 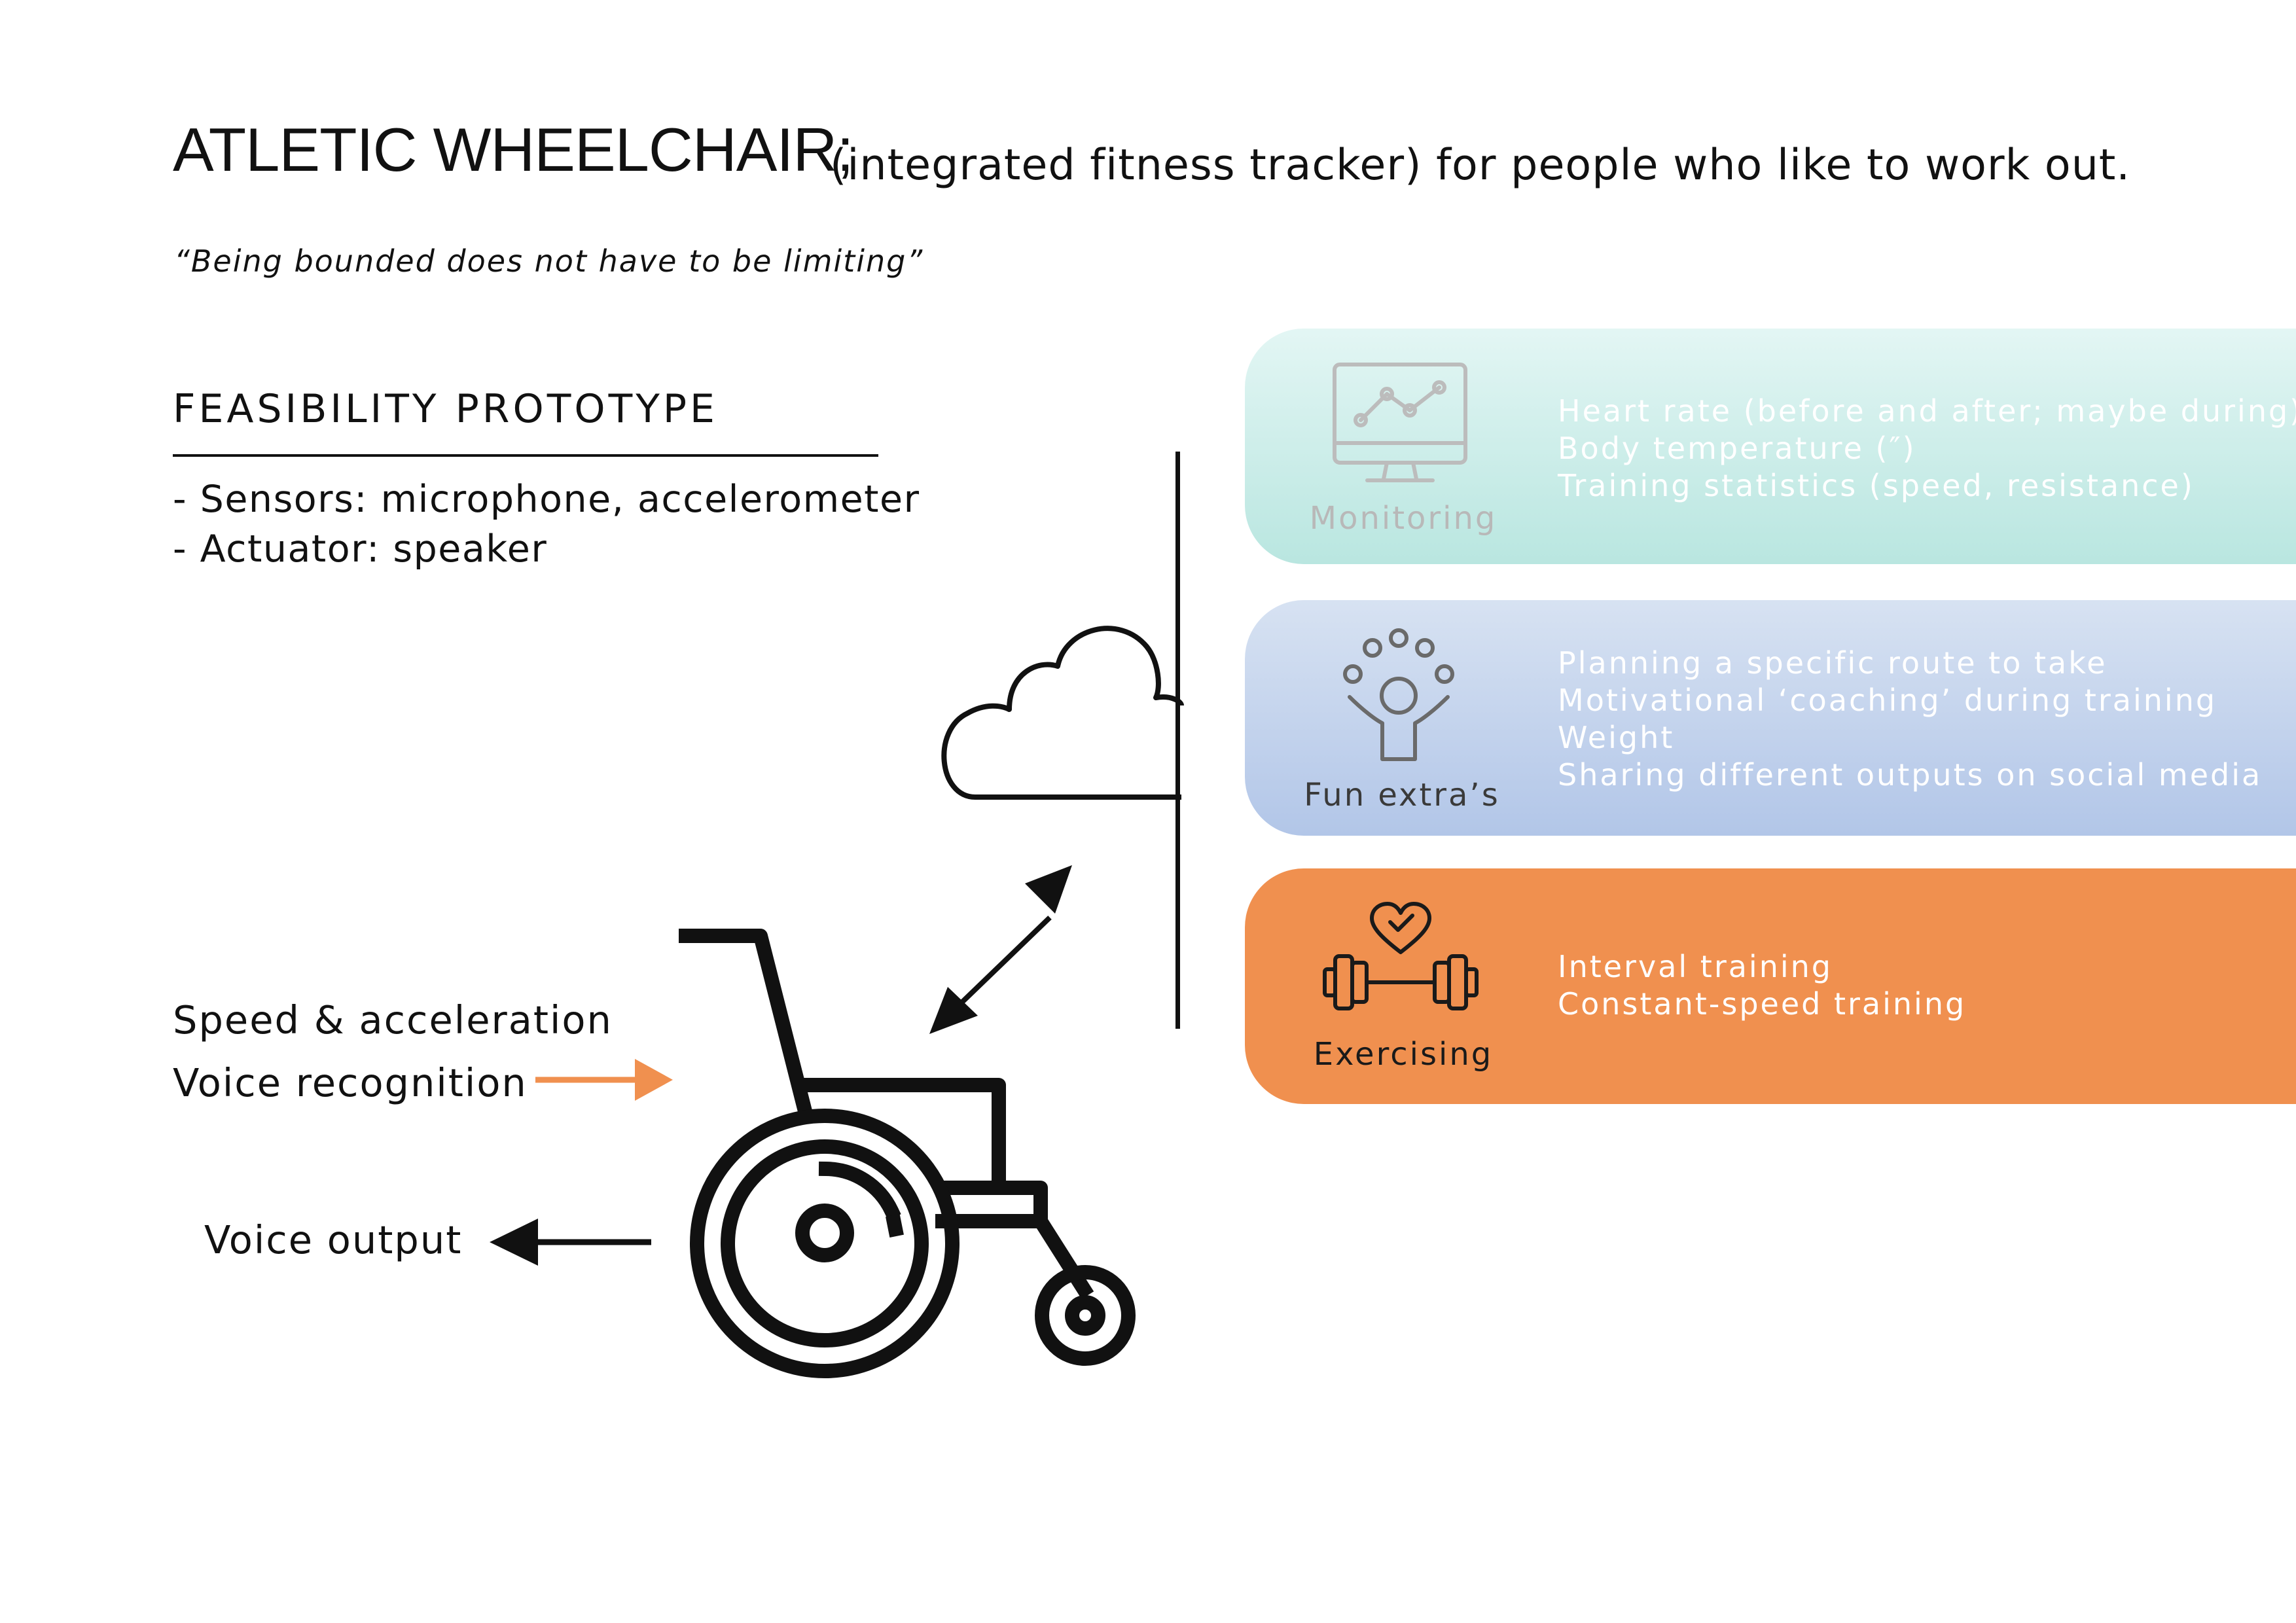 I want to click on list-item: Constant-speed training, so click(x=1762, y=1004).